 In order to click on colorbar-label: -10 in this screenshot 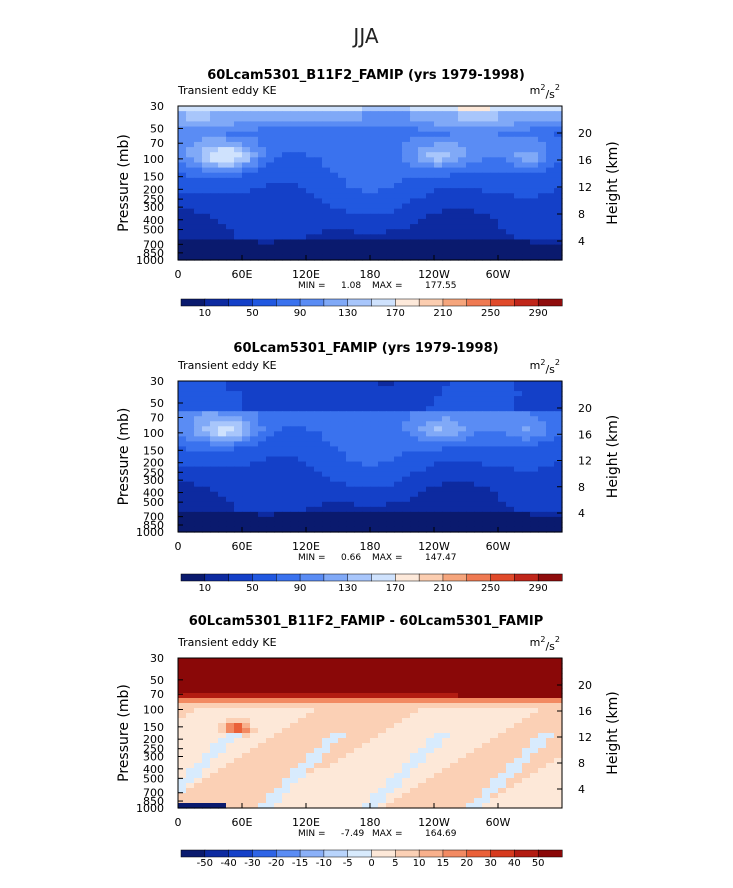, I will do `click(324, 863)`.